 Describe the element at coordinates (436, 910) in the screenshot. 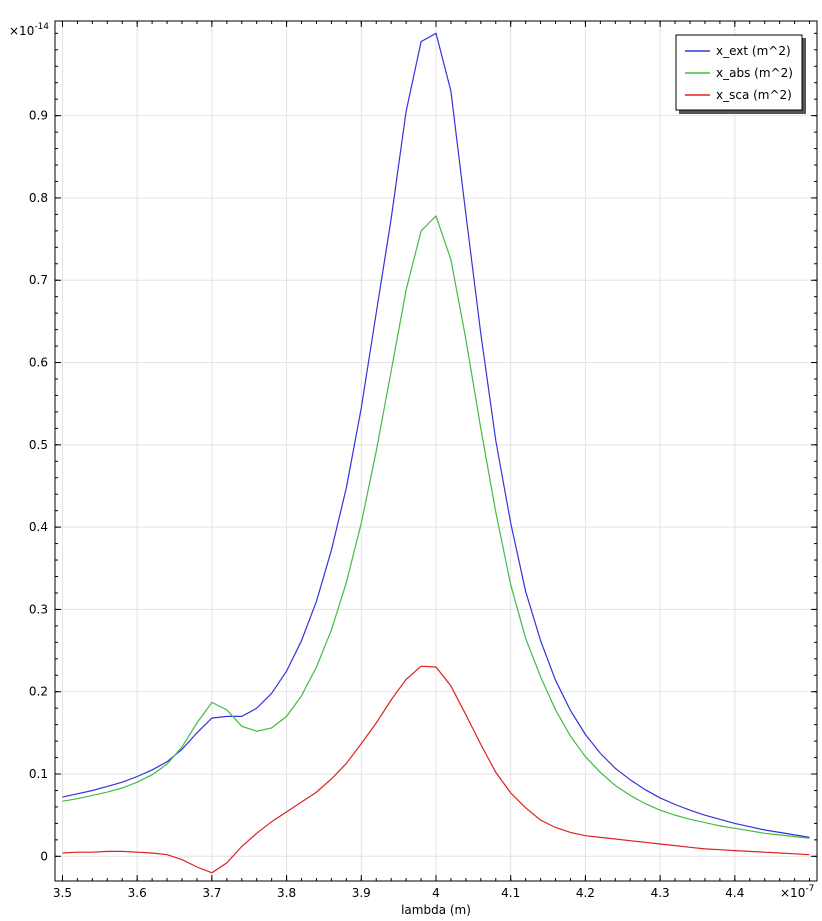

I see `x-axis-title: lambda (m)` at that location.